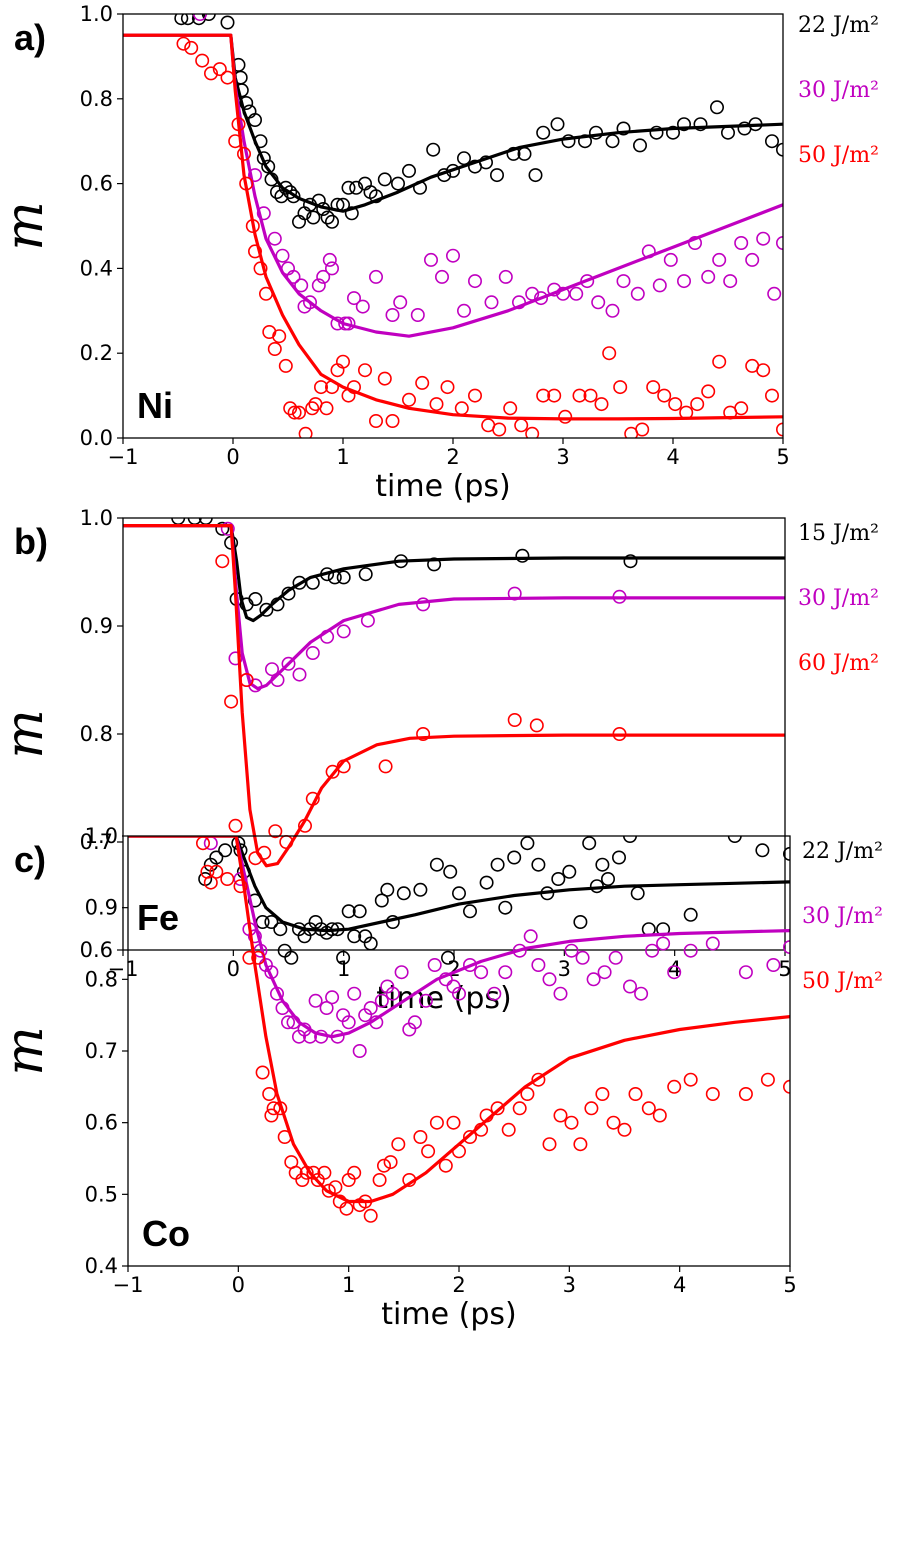 The height and width of the screenshot is (1544, 904). What do you see at coordinates (96, 842) in the screenshot?
I see `y-tick-label: 0.7` at bounding box center [96, 842].